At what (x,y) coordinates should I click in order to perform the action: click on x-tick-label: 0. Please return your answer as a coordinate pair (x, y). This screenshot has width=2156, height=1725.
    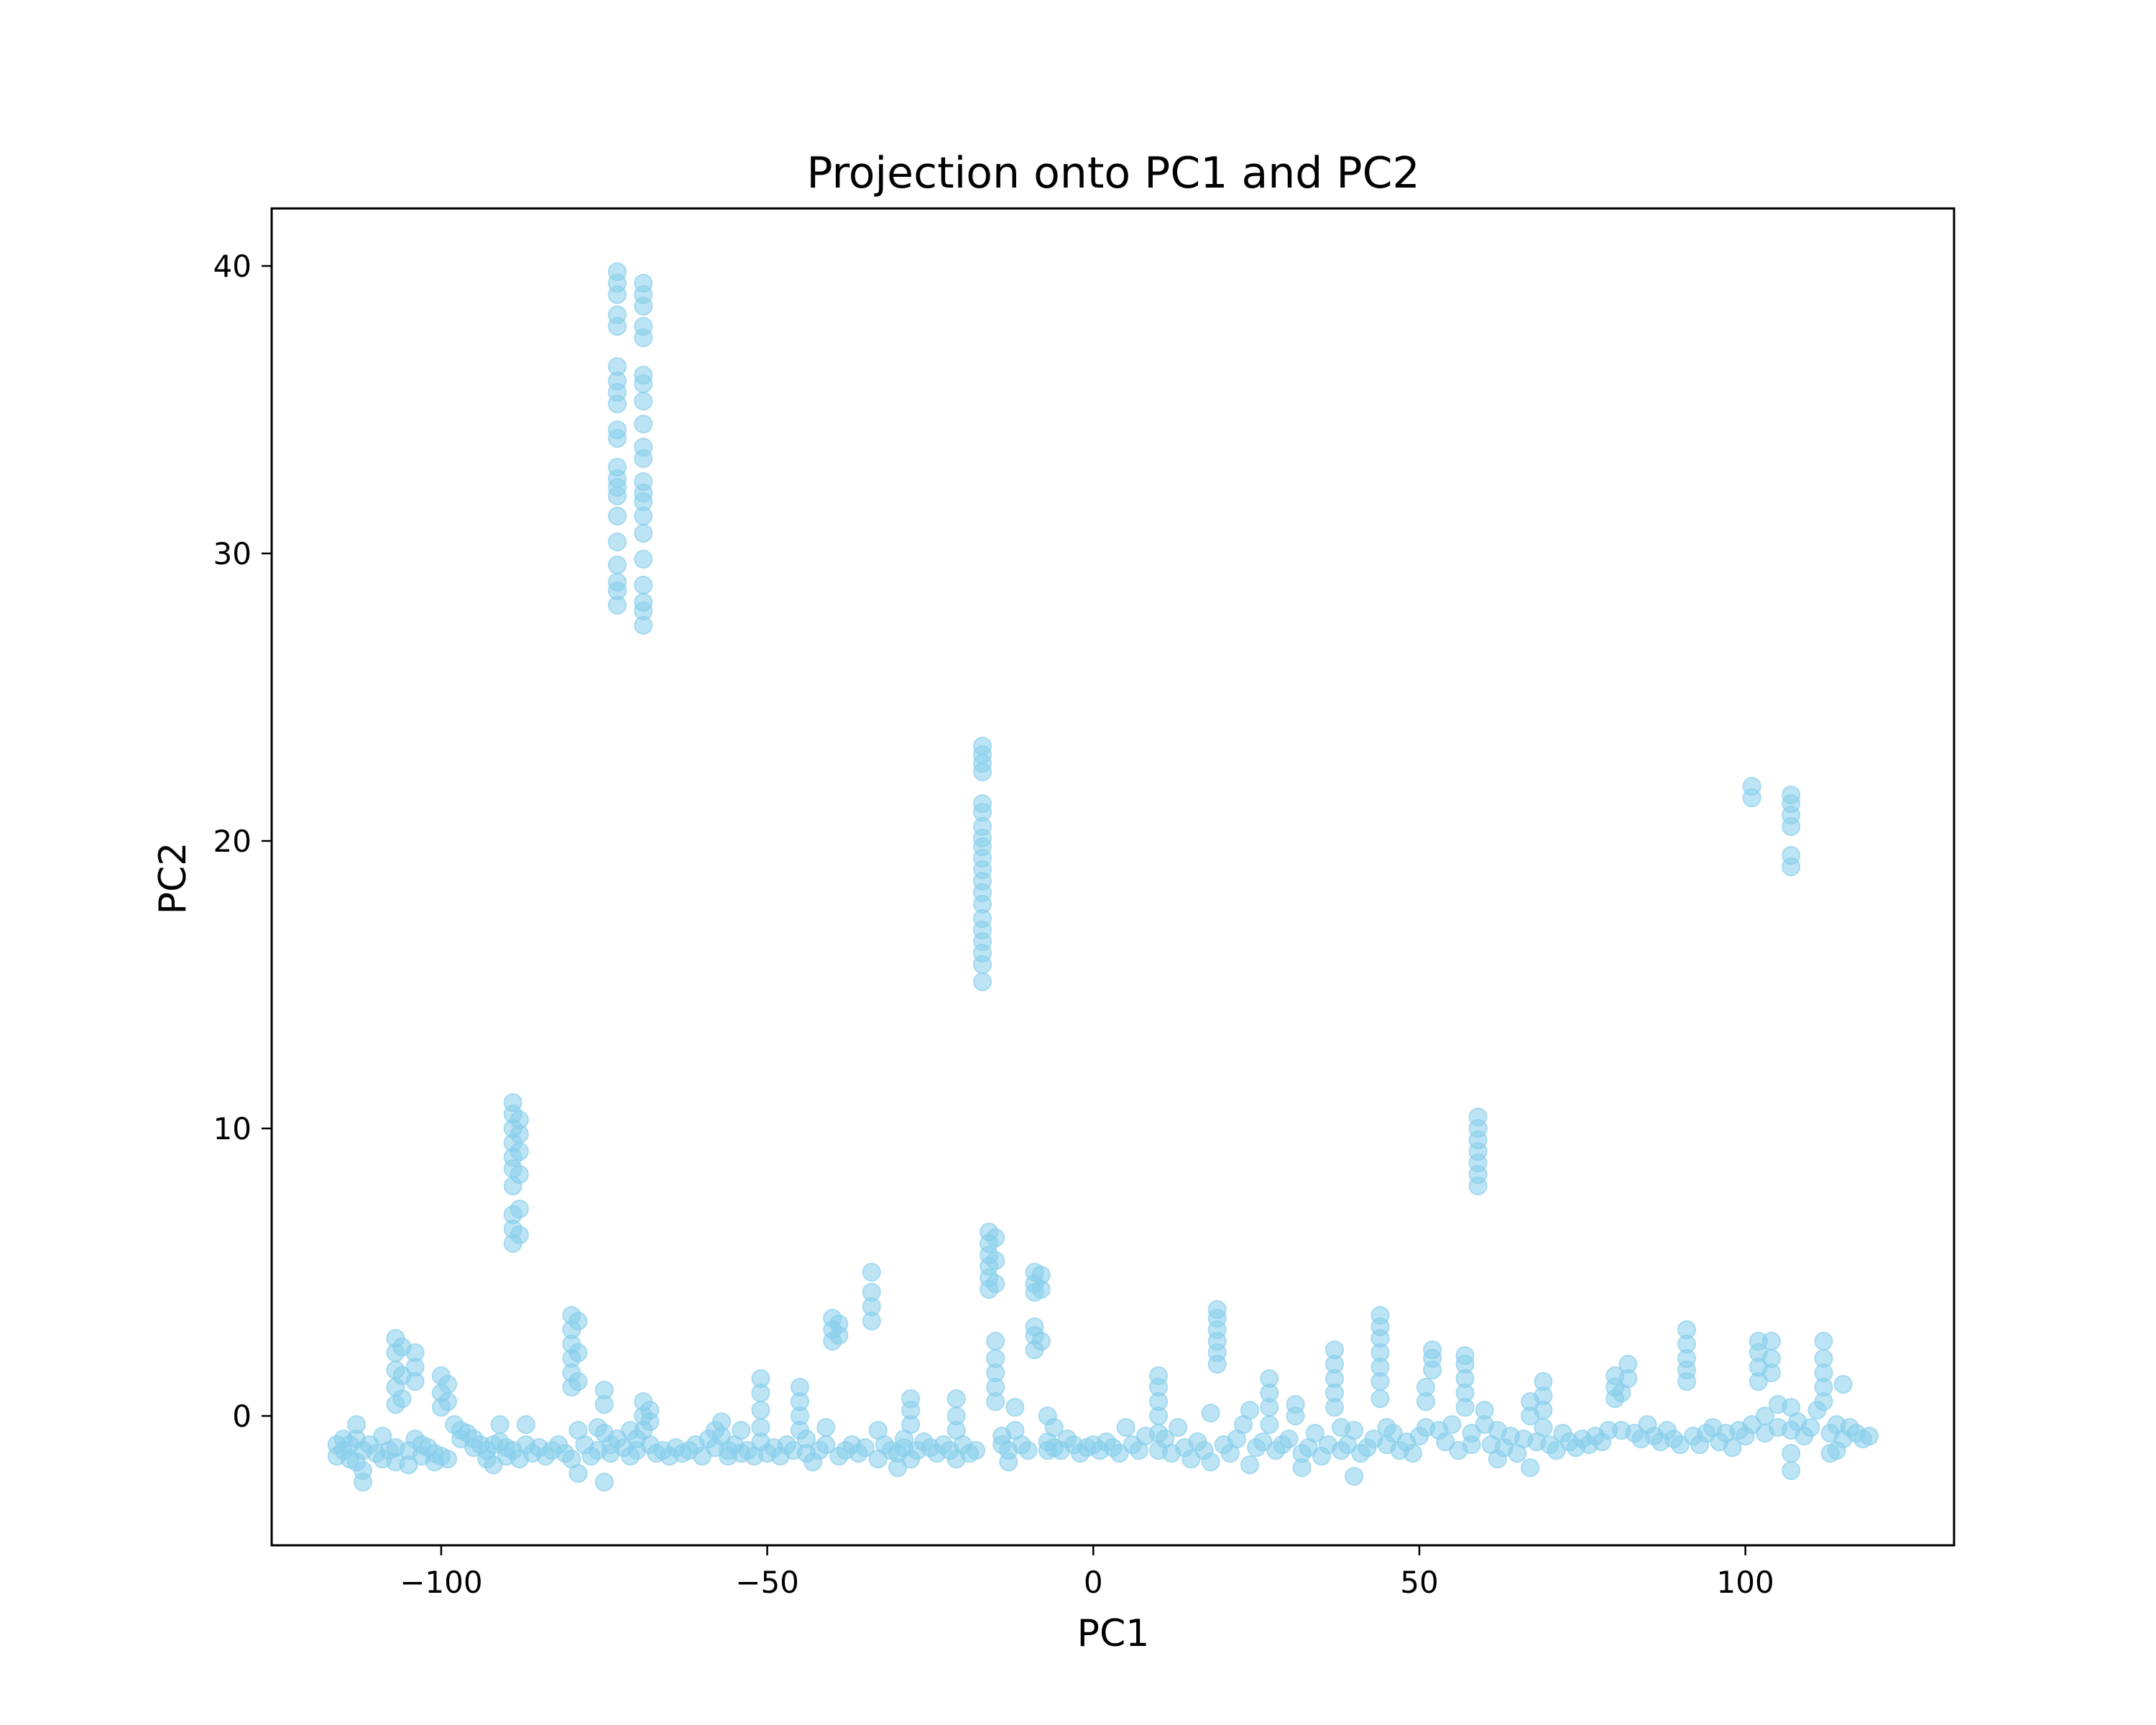
    Looking at the image, I should click on (1093, 1582).